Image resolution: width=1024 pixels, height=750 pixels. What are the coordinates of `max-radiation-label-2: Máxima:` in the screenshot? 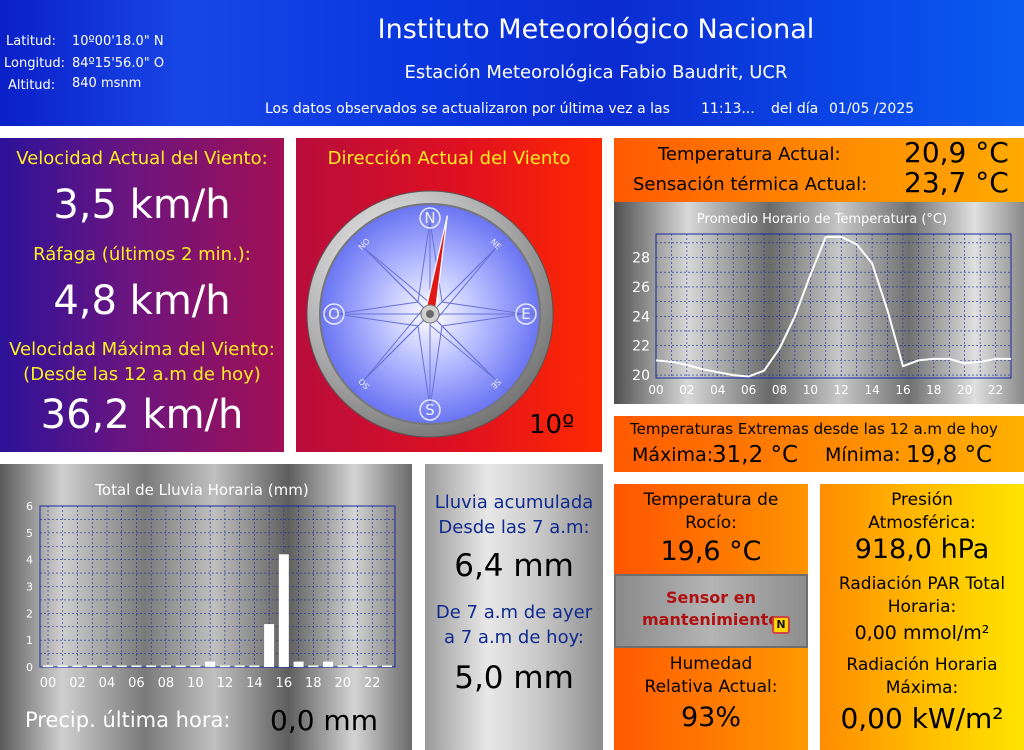 It's located at (922, 688).